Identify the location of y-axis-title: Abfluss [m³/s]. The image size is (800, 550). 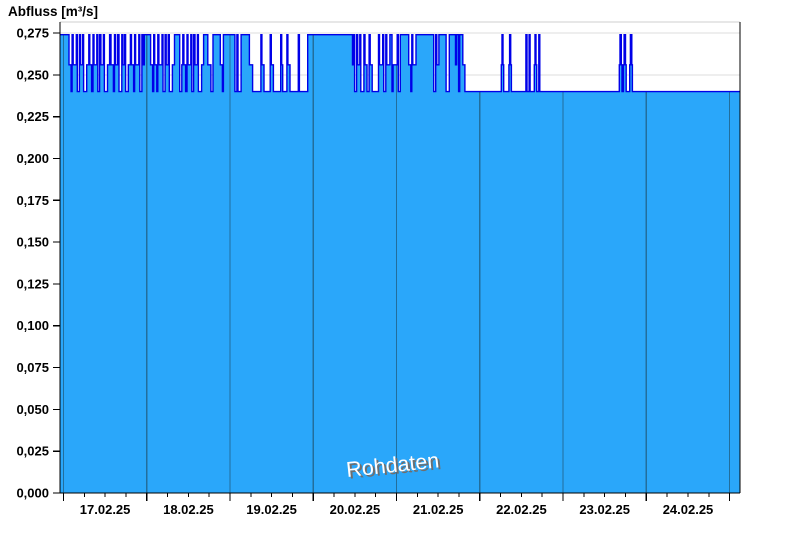
(53, 11).